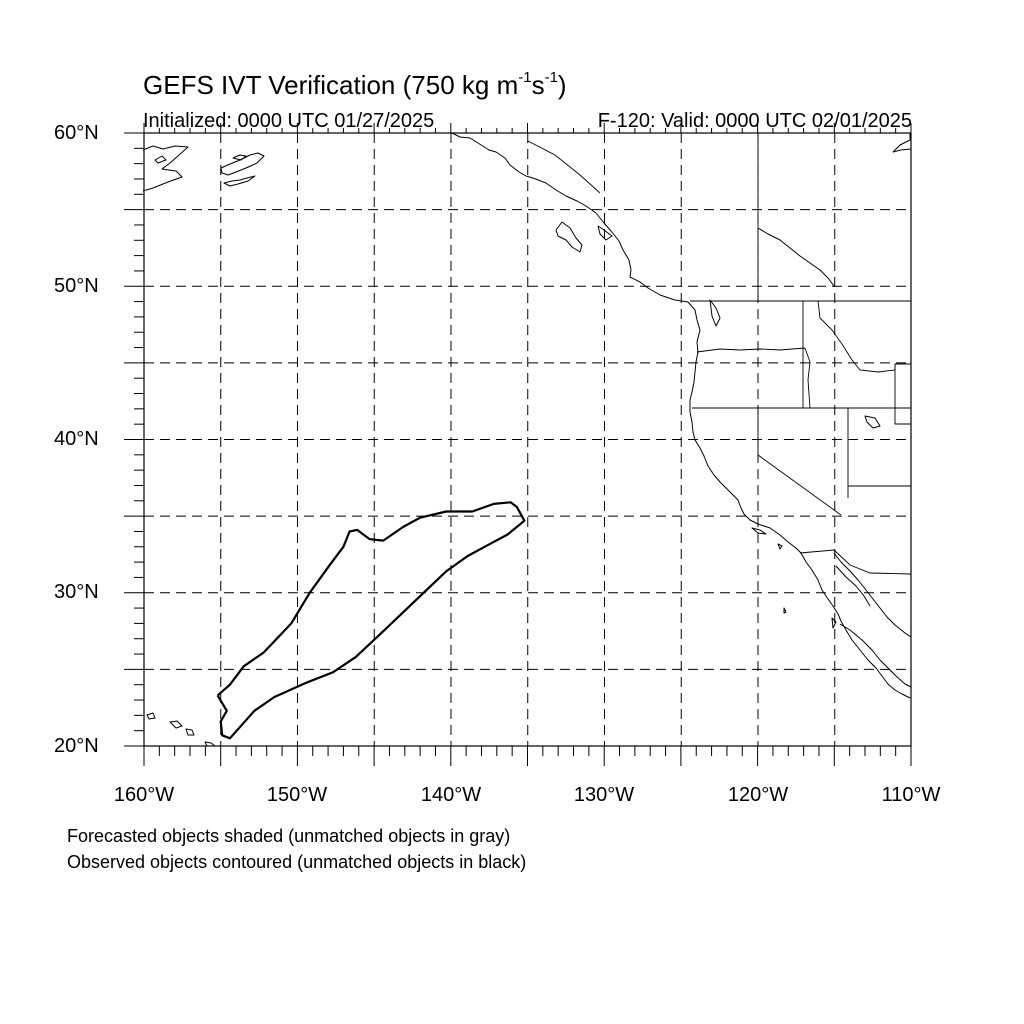 This screenshot has height=1024, width=1024. What do you see at coordinates (451, 795) in the screenshot?
I see `lon-label-140w: 140°W` at bounding box center [451, 795].